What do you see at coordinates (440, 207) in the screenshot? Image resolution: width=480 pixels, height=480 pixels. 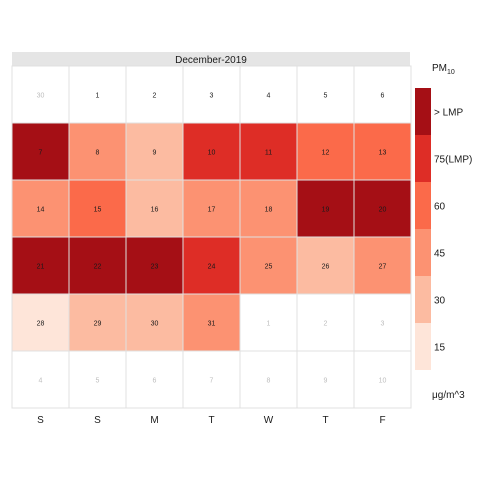 I see `legend-label: 60` at bounding box center [440, 207].